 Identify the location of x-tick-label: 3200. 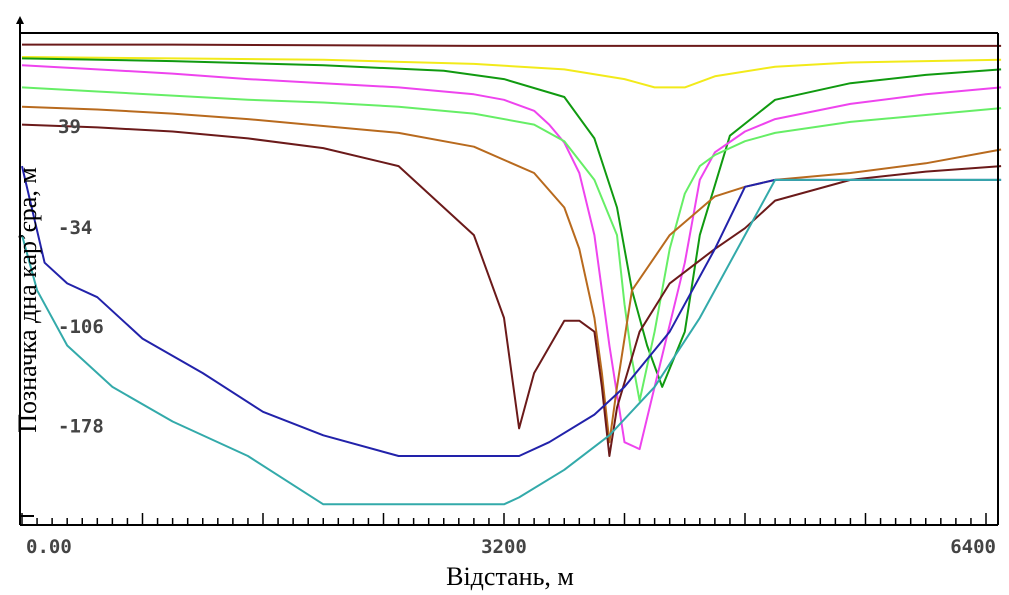
(504, 547).